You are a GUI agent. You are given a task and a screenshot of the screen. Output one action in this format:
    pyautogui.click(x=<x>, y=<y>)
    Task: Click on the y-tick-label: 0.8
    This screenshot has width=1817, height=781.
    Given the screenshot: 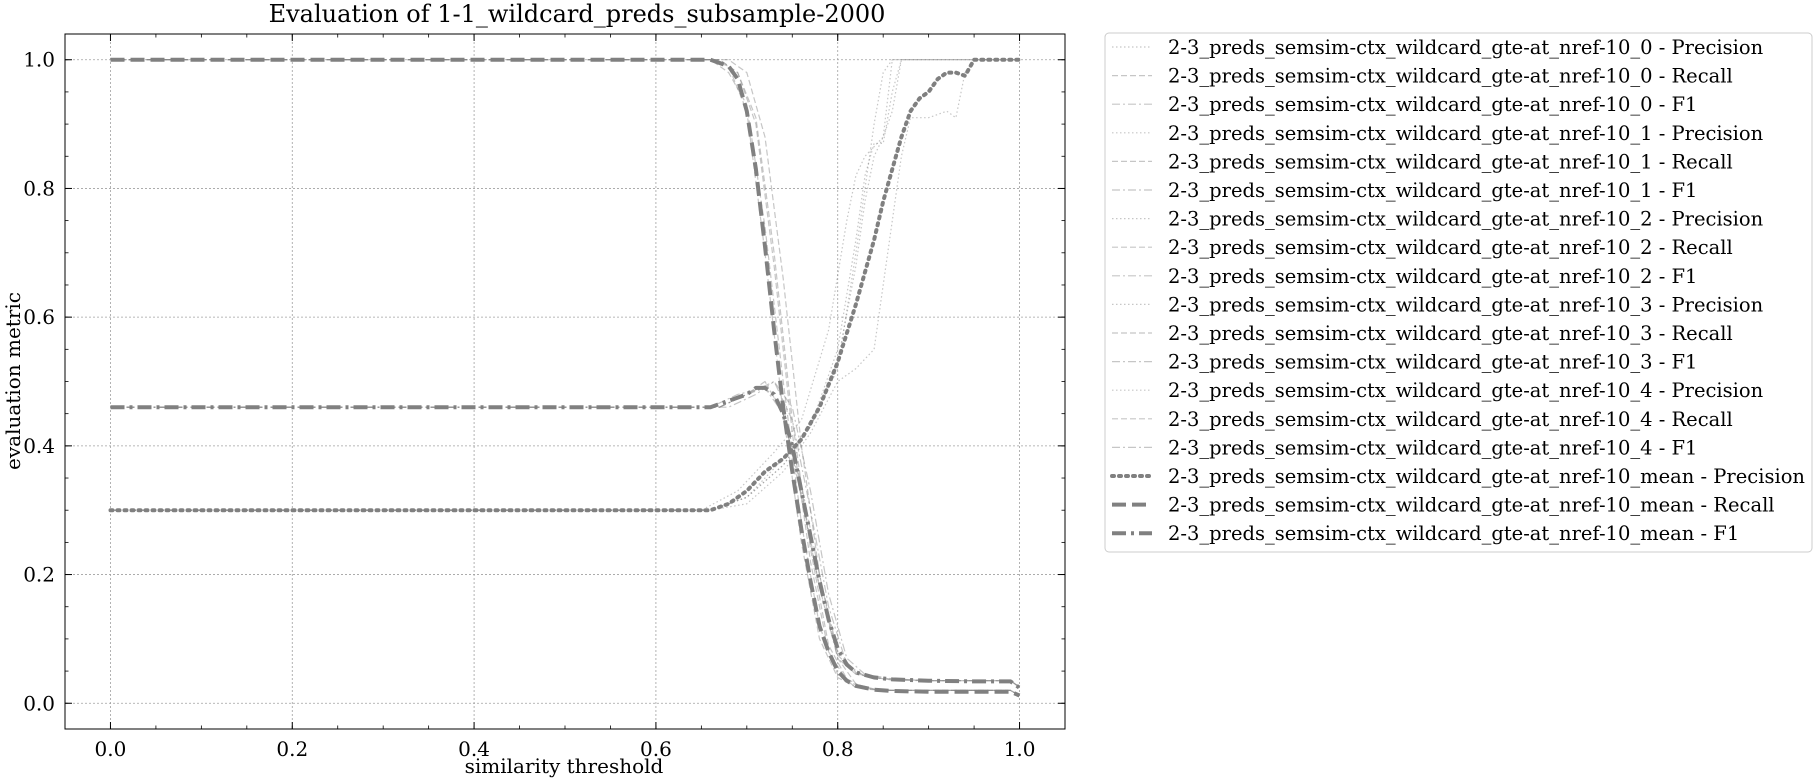 What is the action you would take?
    pyautogui.click(x=39, y=188)
    